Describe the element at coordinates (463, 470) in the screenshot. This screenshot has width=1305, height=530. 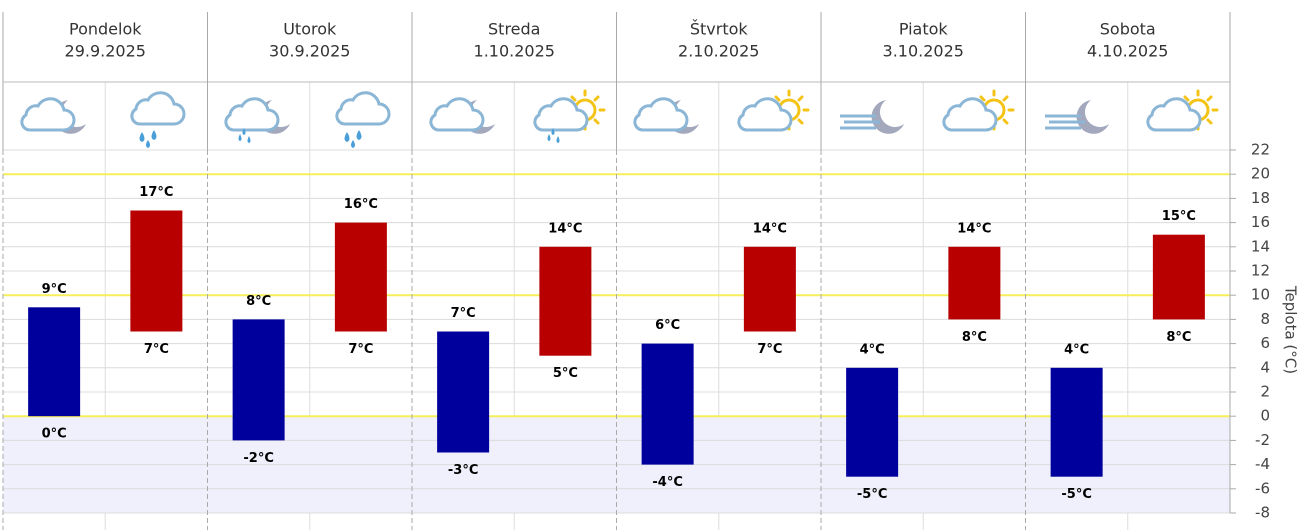
I see `value-label: -3°C` at that location.